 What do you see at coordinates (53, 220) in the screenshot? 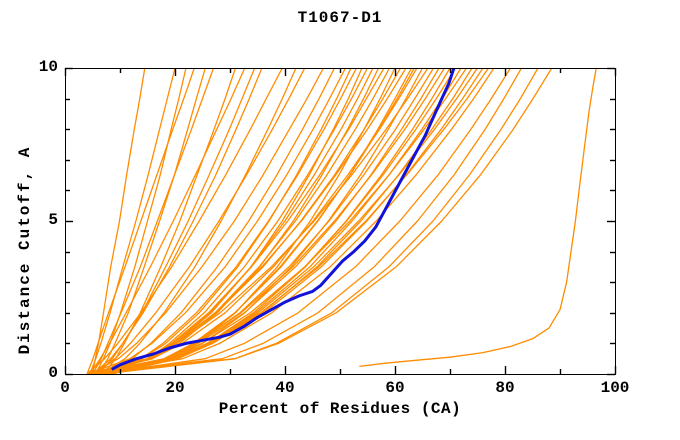
I see `y-tick-label: 5` at bounding box center [53, 220].